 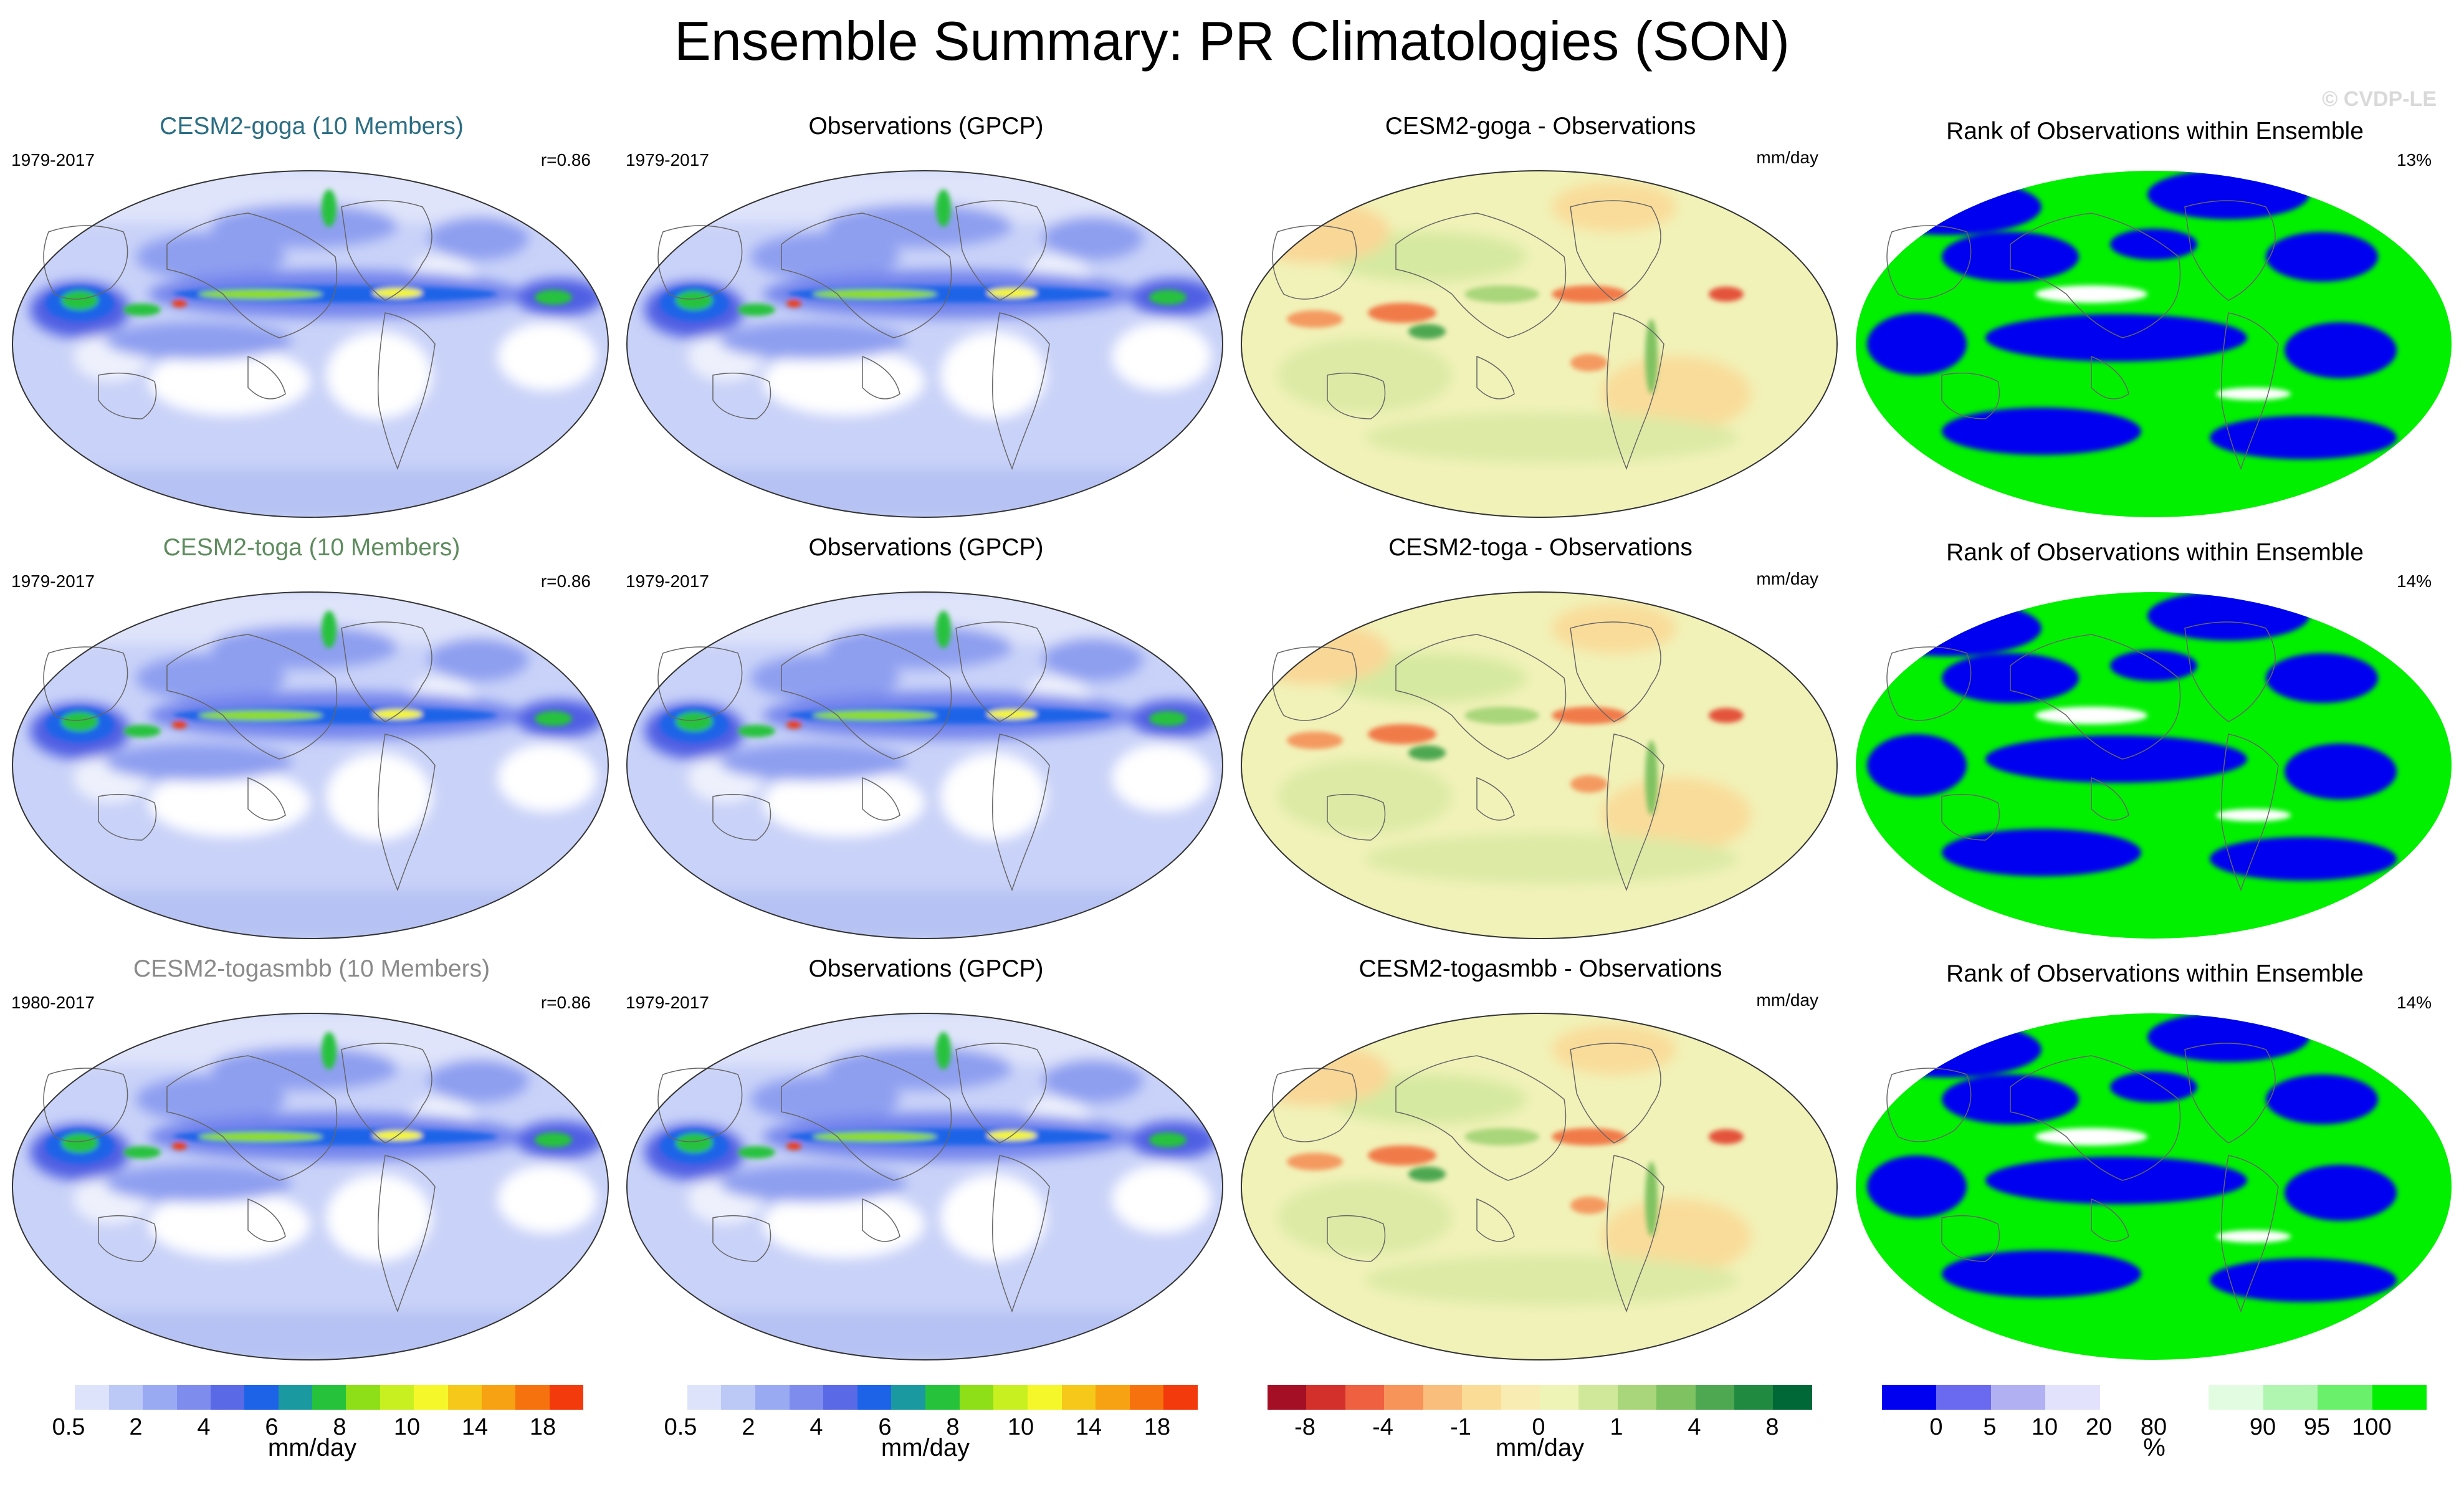 I want to click on model-panel-title: CESM2-toga (10 Members), so click(x=312, y=547).